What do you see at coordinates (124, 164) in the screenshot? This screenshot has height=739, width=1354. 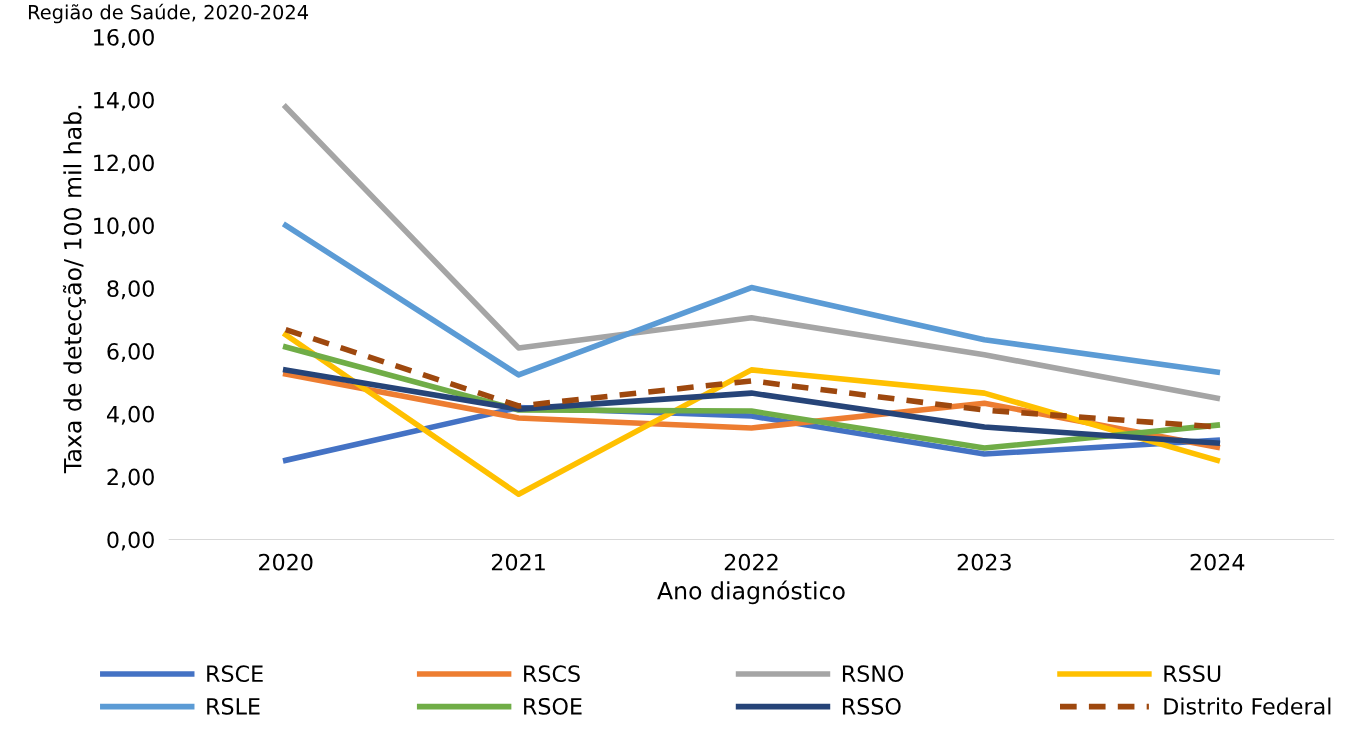 I see `y-tick-label: 12,00` at bounding box center [124, 164].